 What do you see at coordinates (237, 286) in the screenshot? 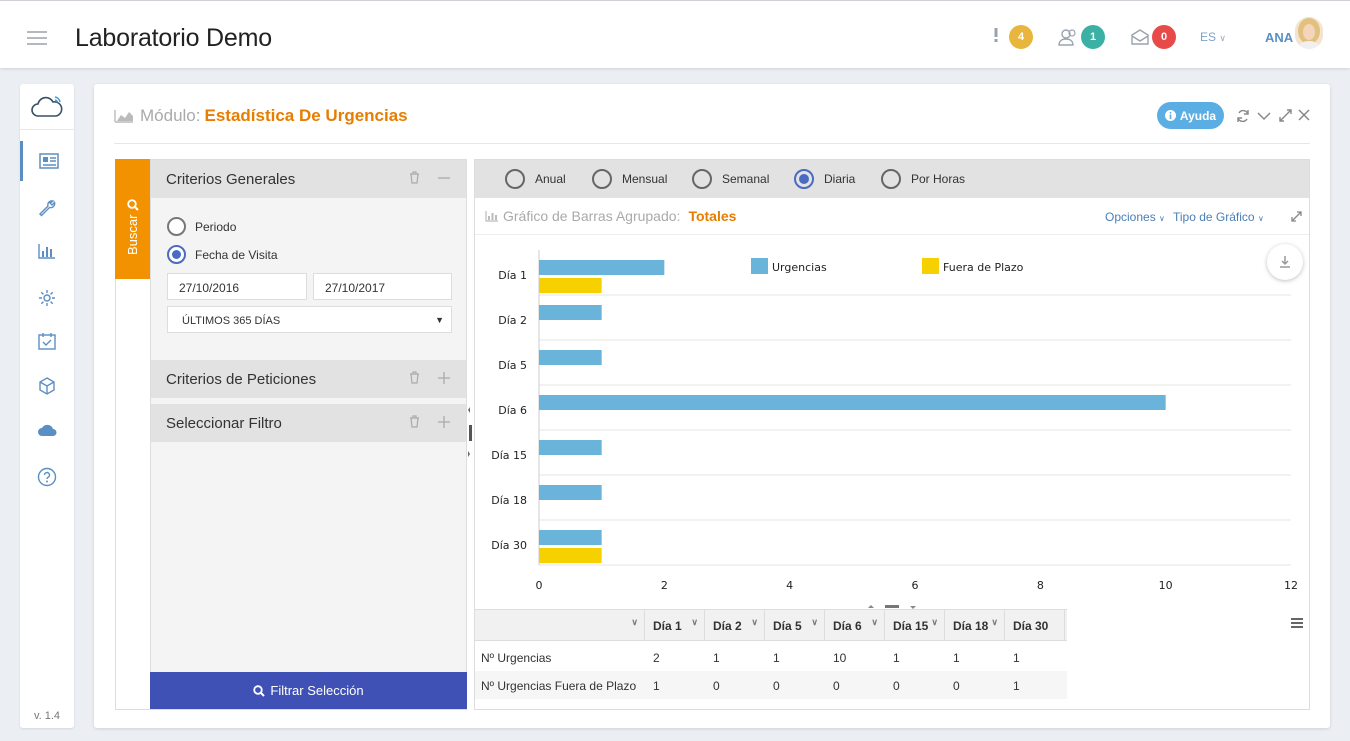
I see `date-from-input: 27/10/2016` at bounding box center [237, 286].